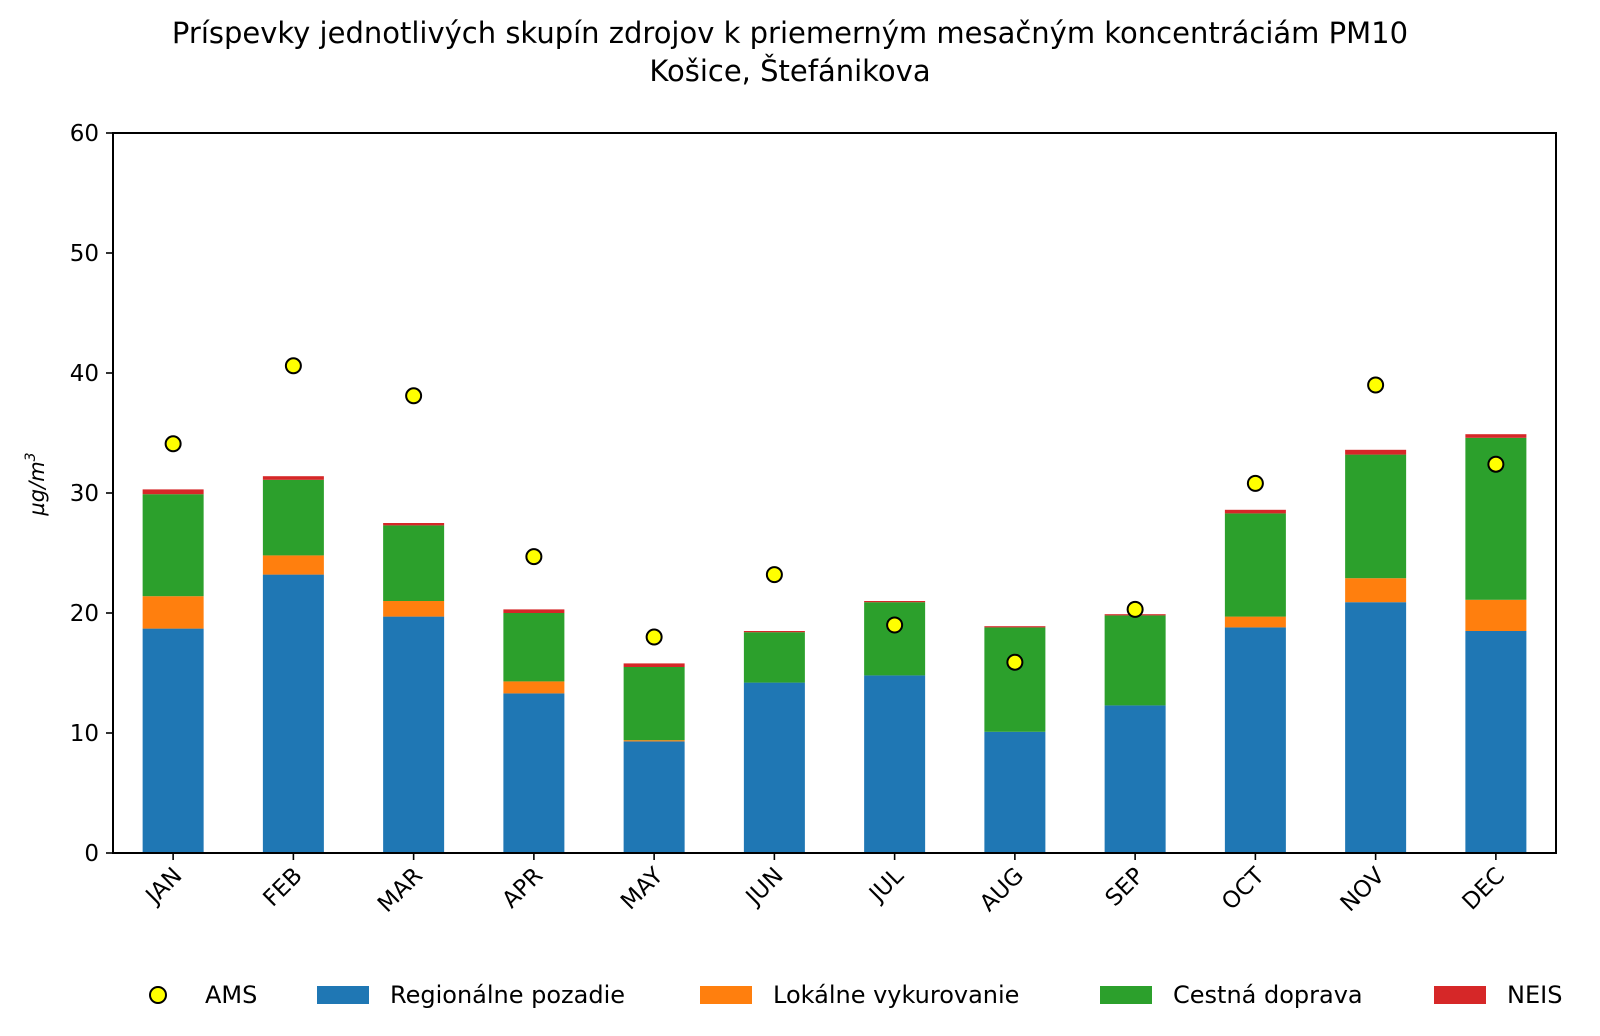 This screenshot has width=1600, height=1036. I want to click on x-tick-label-jan: JAN, so click(164, 887).